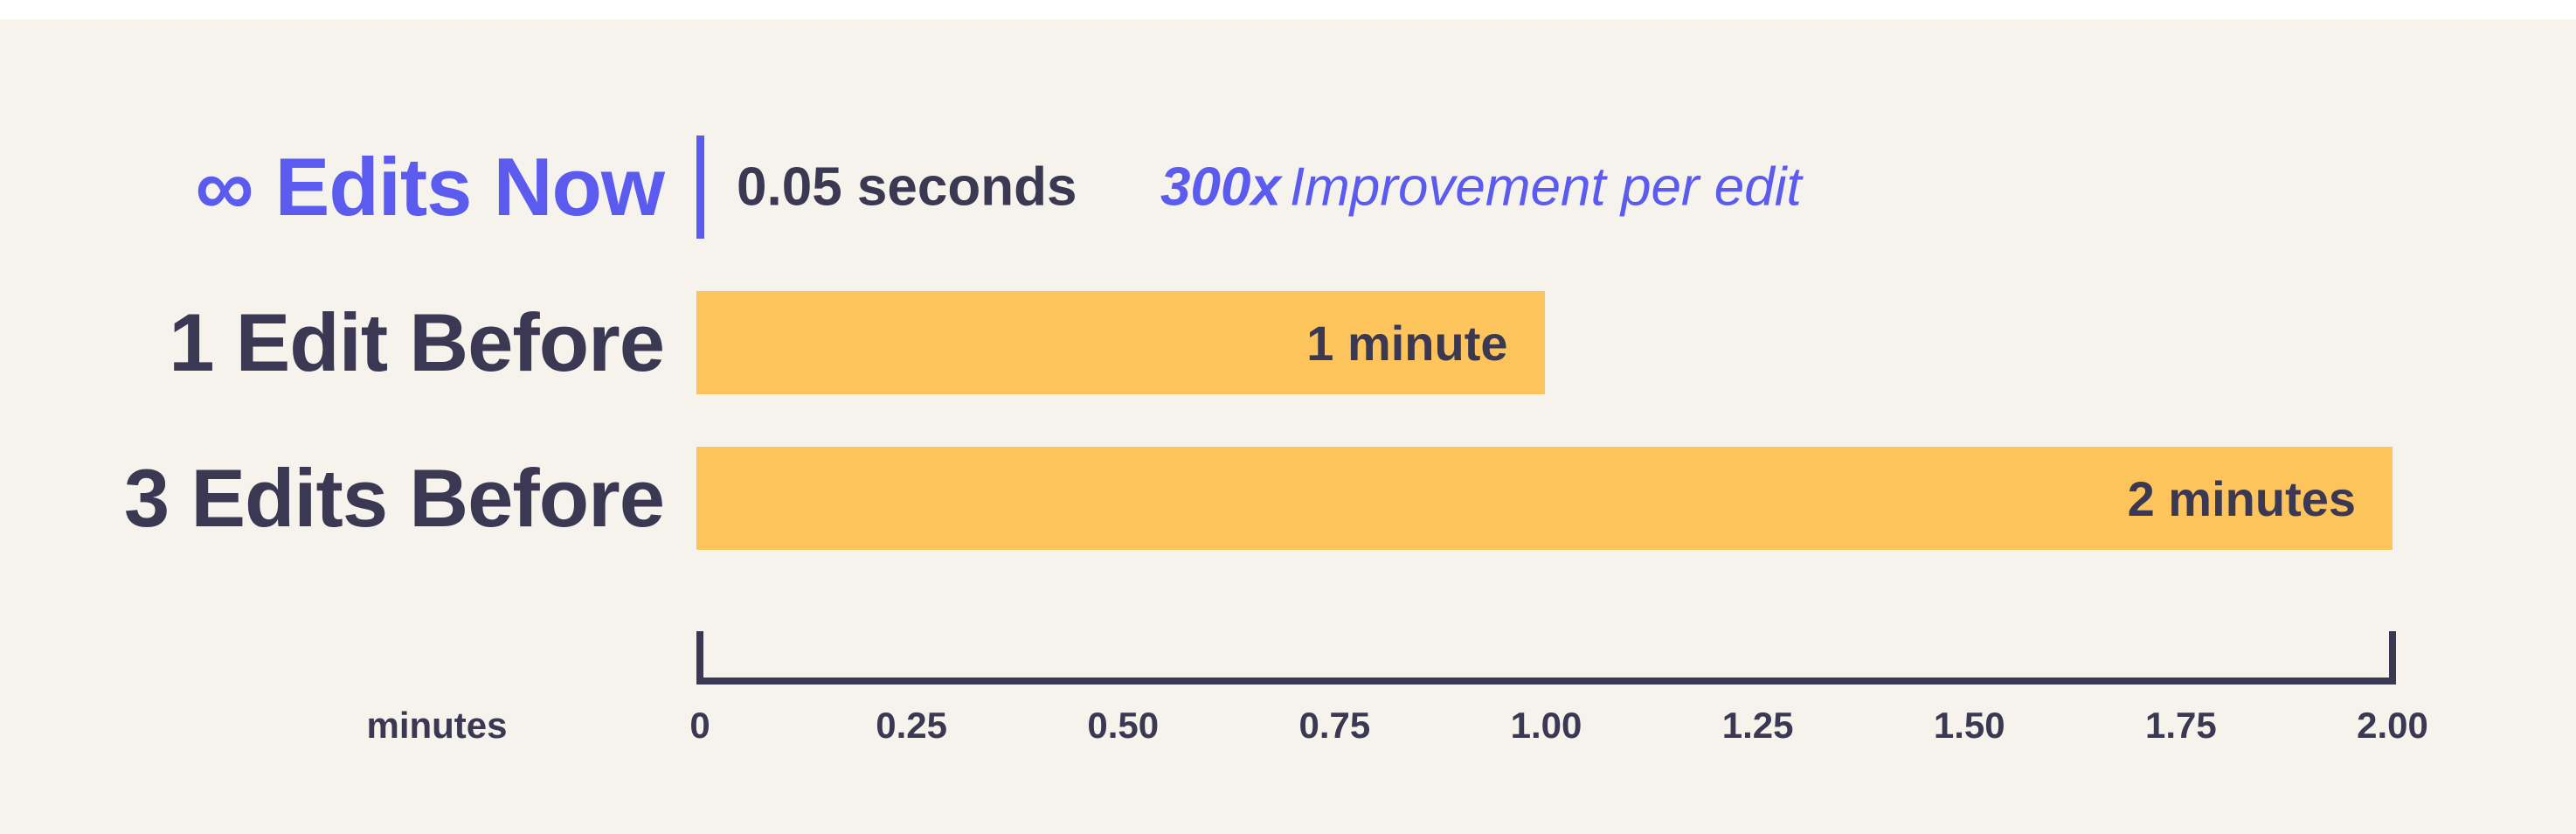  I want to click on plot-area-row-3: 2 minutes, so click(1544, 499).